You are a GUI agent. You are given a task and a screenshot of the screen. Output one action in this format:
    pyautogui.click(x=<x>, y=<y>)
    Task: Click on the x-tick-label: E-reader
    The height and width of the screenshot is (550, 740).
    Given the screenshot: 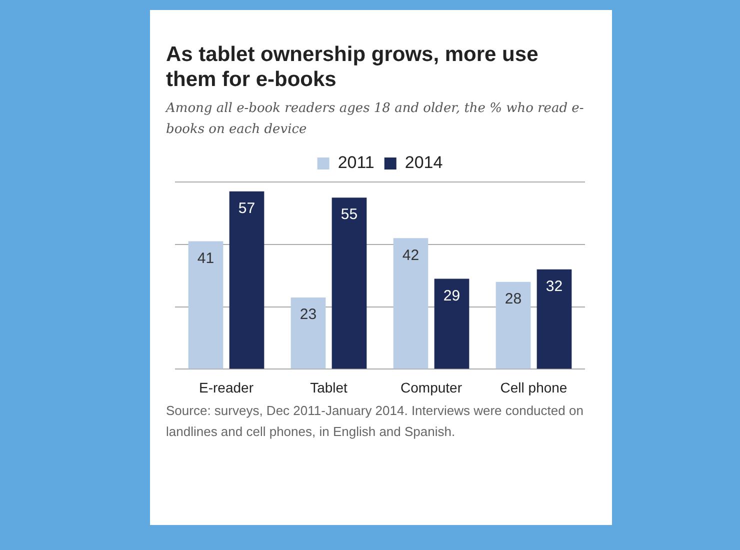 What is the action you would take?
    pyautogui.click(x=226, y=387)
    